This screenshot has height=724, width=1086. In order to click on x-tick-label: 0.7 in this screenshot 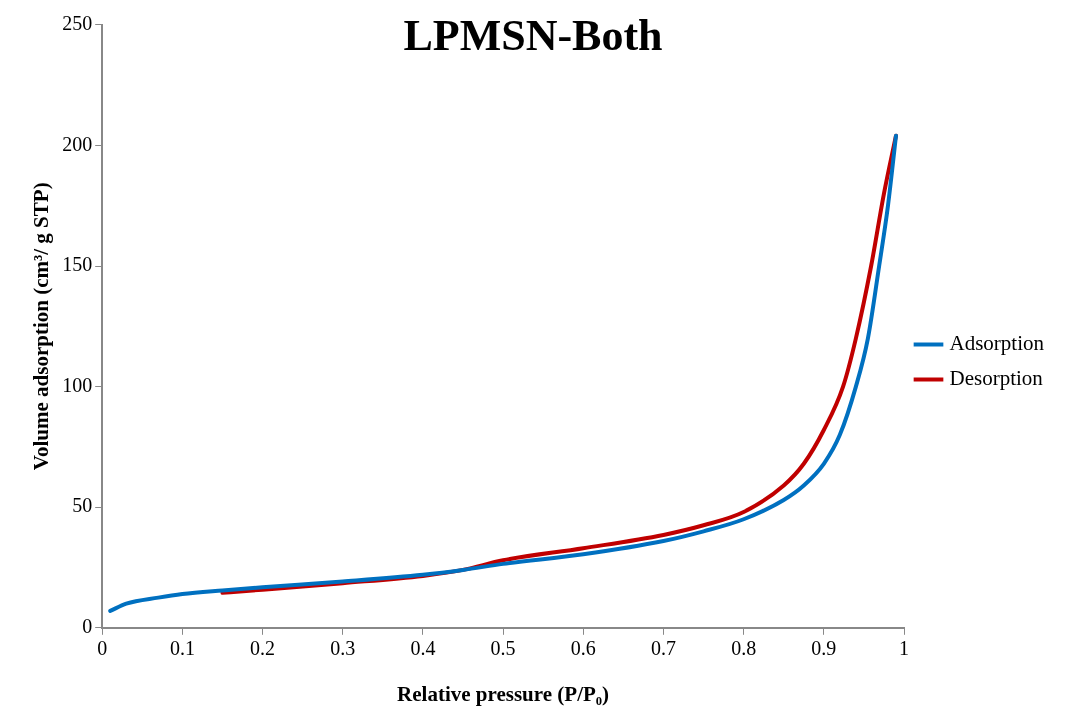, I will do `click(663, 648)`.